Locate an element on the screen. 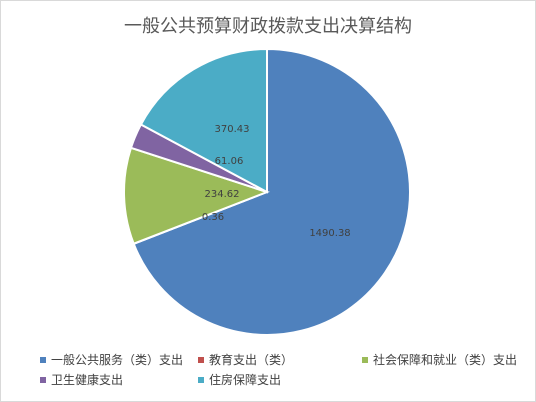 This screenshot has height=402, width=536. legend-item-housing: 住房保障支出 is located at coordinates (239, 380).